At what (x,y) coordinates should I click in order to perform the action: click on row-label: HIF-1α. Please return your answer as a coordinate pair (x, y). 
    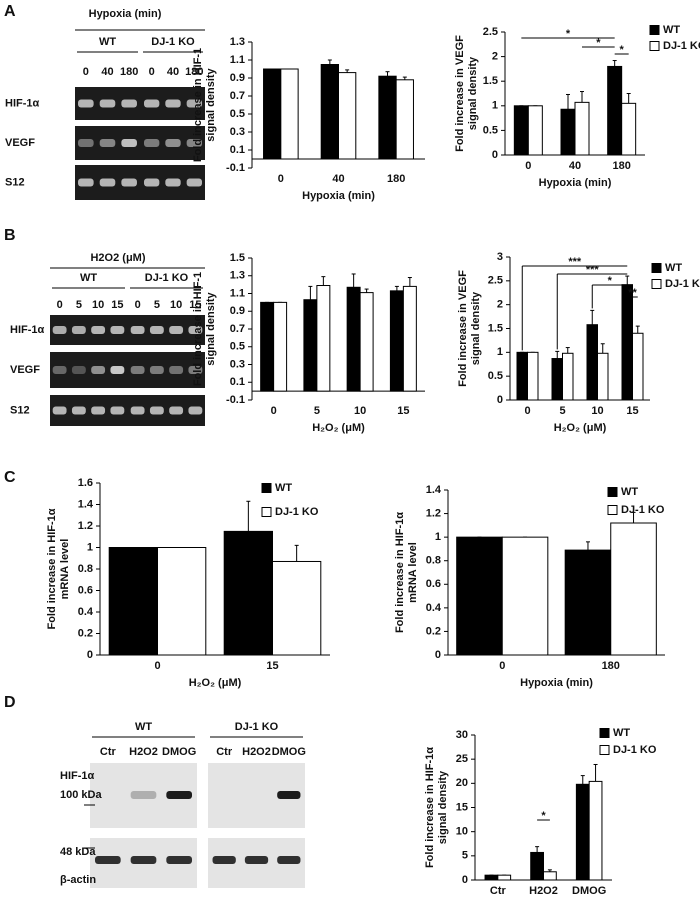
    Looking at the image, I should click on (22, 103).